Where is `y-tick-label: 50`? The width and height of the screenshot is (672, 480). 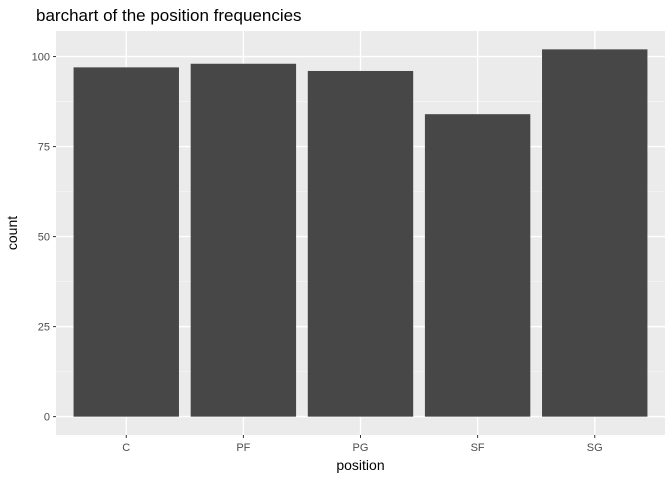
y-tick-label: 50 is located at coordinates (44, 238).